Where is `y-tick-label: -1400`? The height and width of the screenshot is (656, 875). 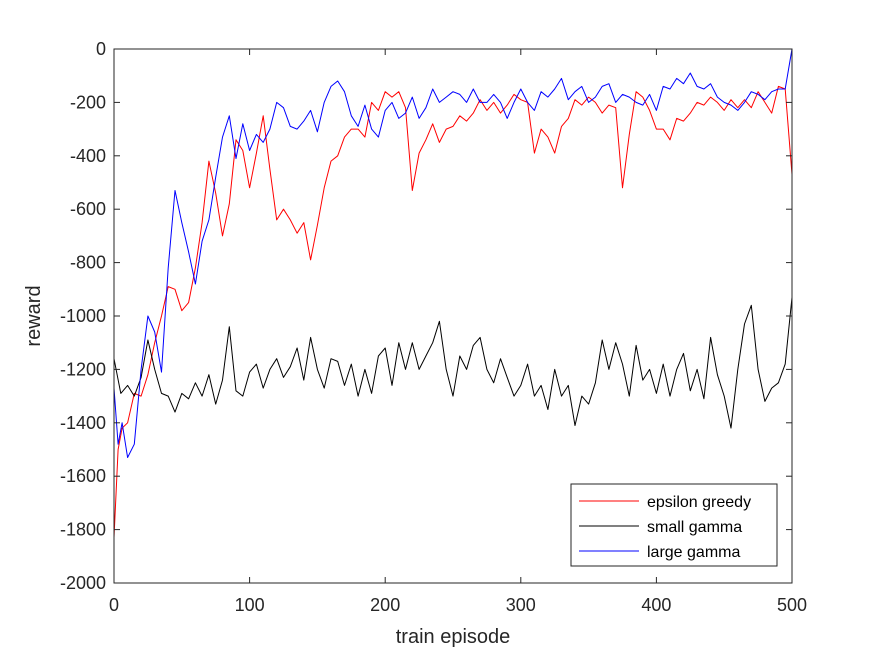
y-tick-label: -1400 is located at coordinates (83, 423).